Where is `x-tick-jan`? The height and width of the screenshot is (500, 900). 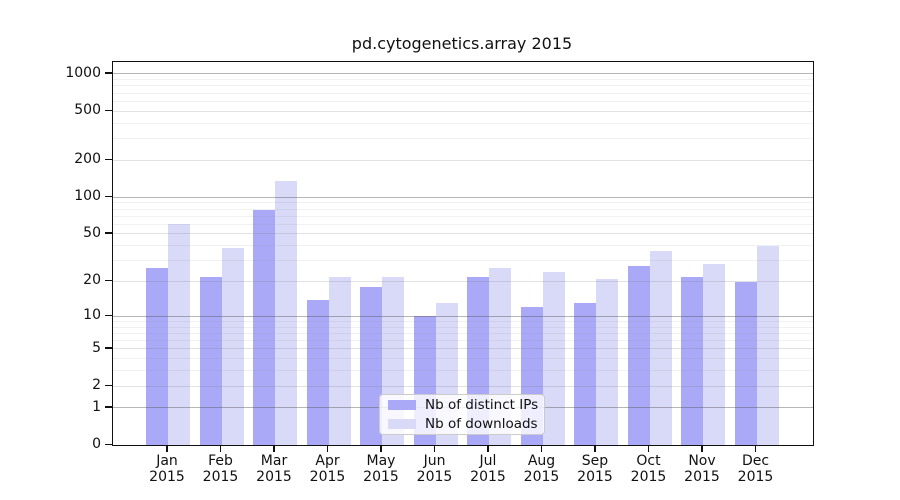 x-tick-jan is located at coordinates (167, 448).